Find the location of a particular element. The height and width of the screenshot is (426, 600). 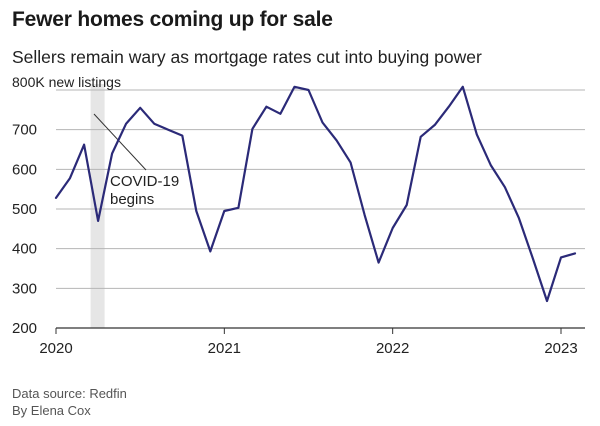

covid-shaded-band is located at coordinates (97, 206).